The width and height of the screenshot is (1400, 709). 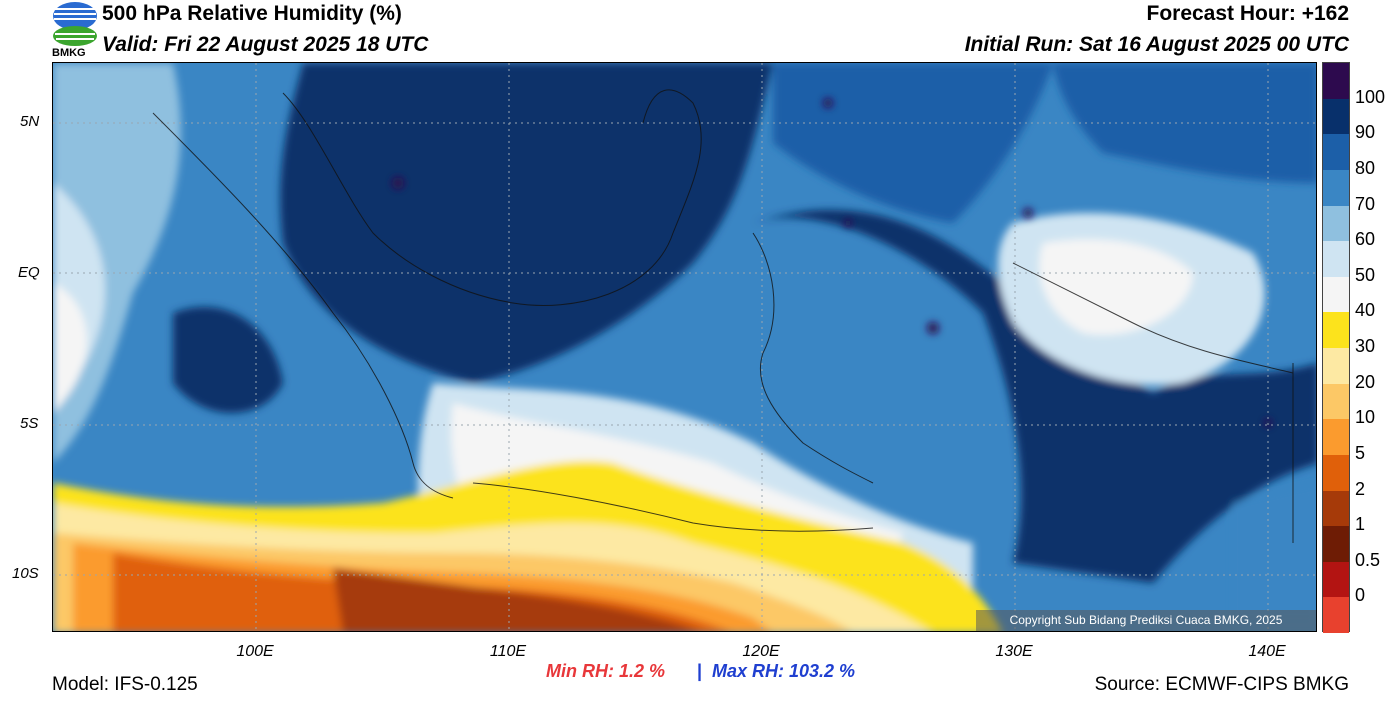 I want to click on colorbar-label: 60, so click(x=1365, y=239).